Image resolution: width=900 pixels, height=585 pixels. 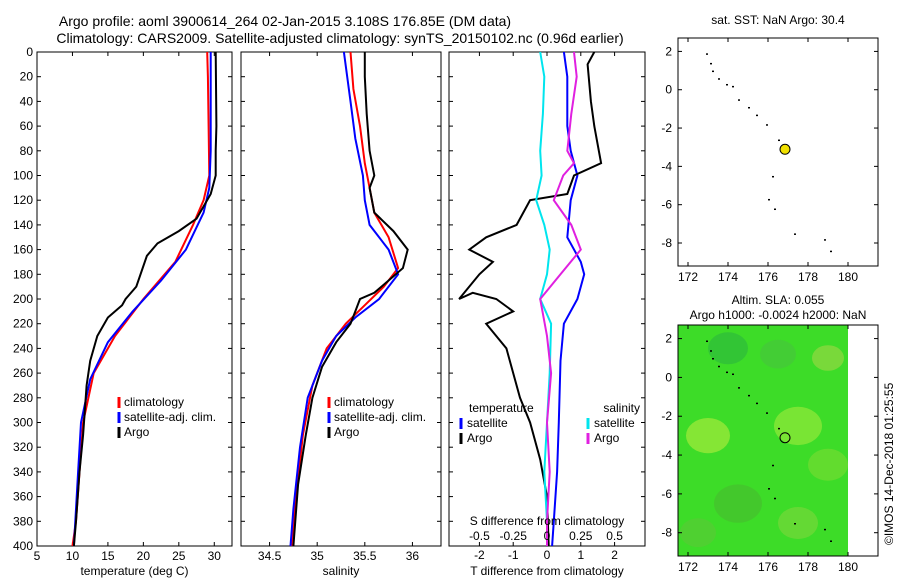 What do you see at coordinates (544, 298) in the screenshot?
I see `series-line-s-satellite` at bounding box center [544, 298].